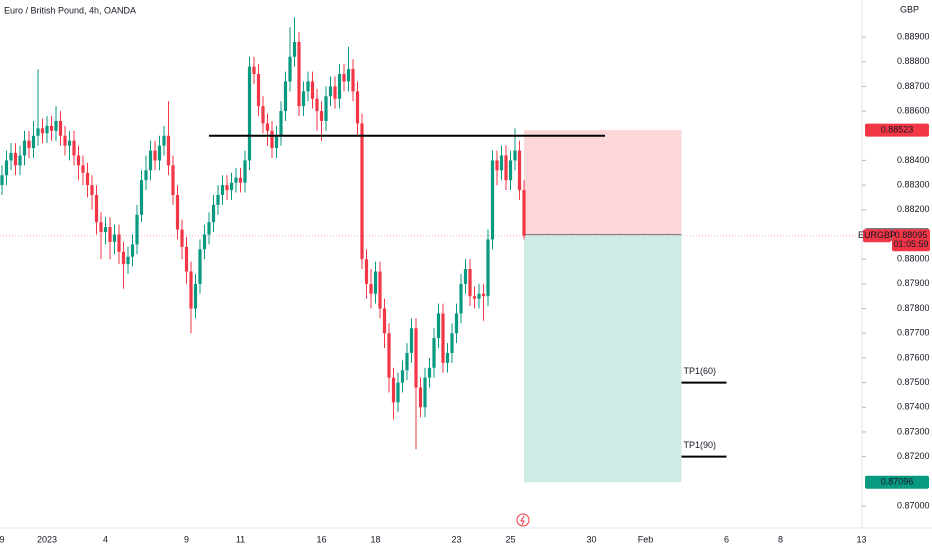 The height and width of the screenshot is (550, 932). I want to click on y-tick-label: 0.87300, so click(913, 431).